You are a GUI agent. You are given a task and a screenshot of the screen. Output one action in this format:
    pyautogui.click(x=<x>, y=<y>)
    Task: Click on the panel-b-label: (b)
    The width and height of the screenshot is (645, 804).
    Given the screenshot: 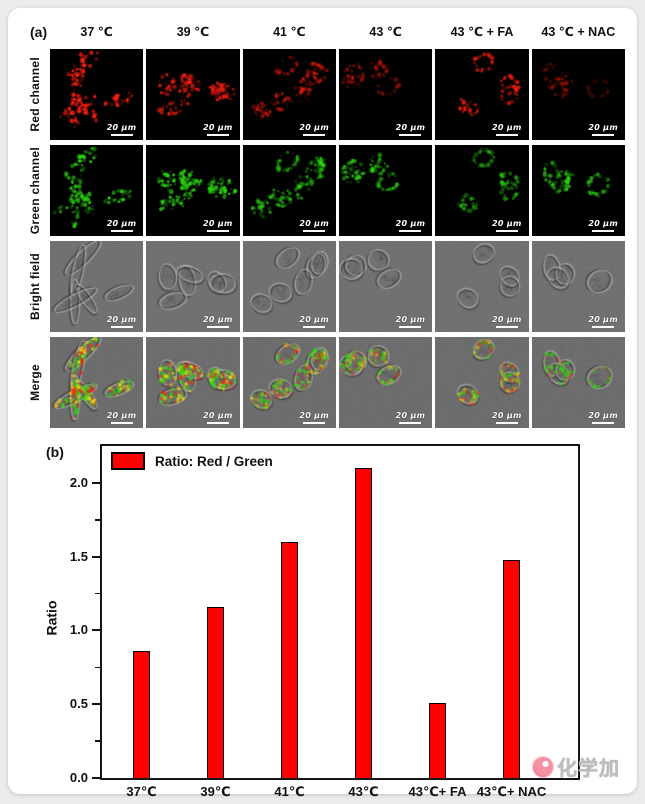 What is the action you would take?
    pyautogui.click(x=55, y=452)
    